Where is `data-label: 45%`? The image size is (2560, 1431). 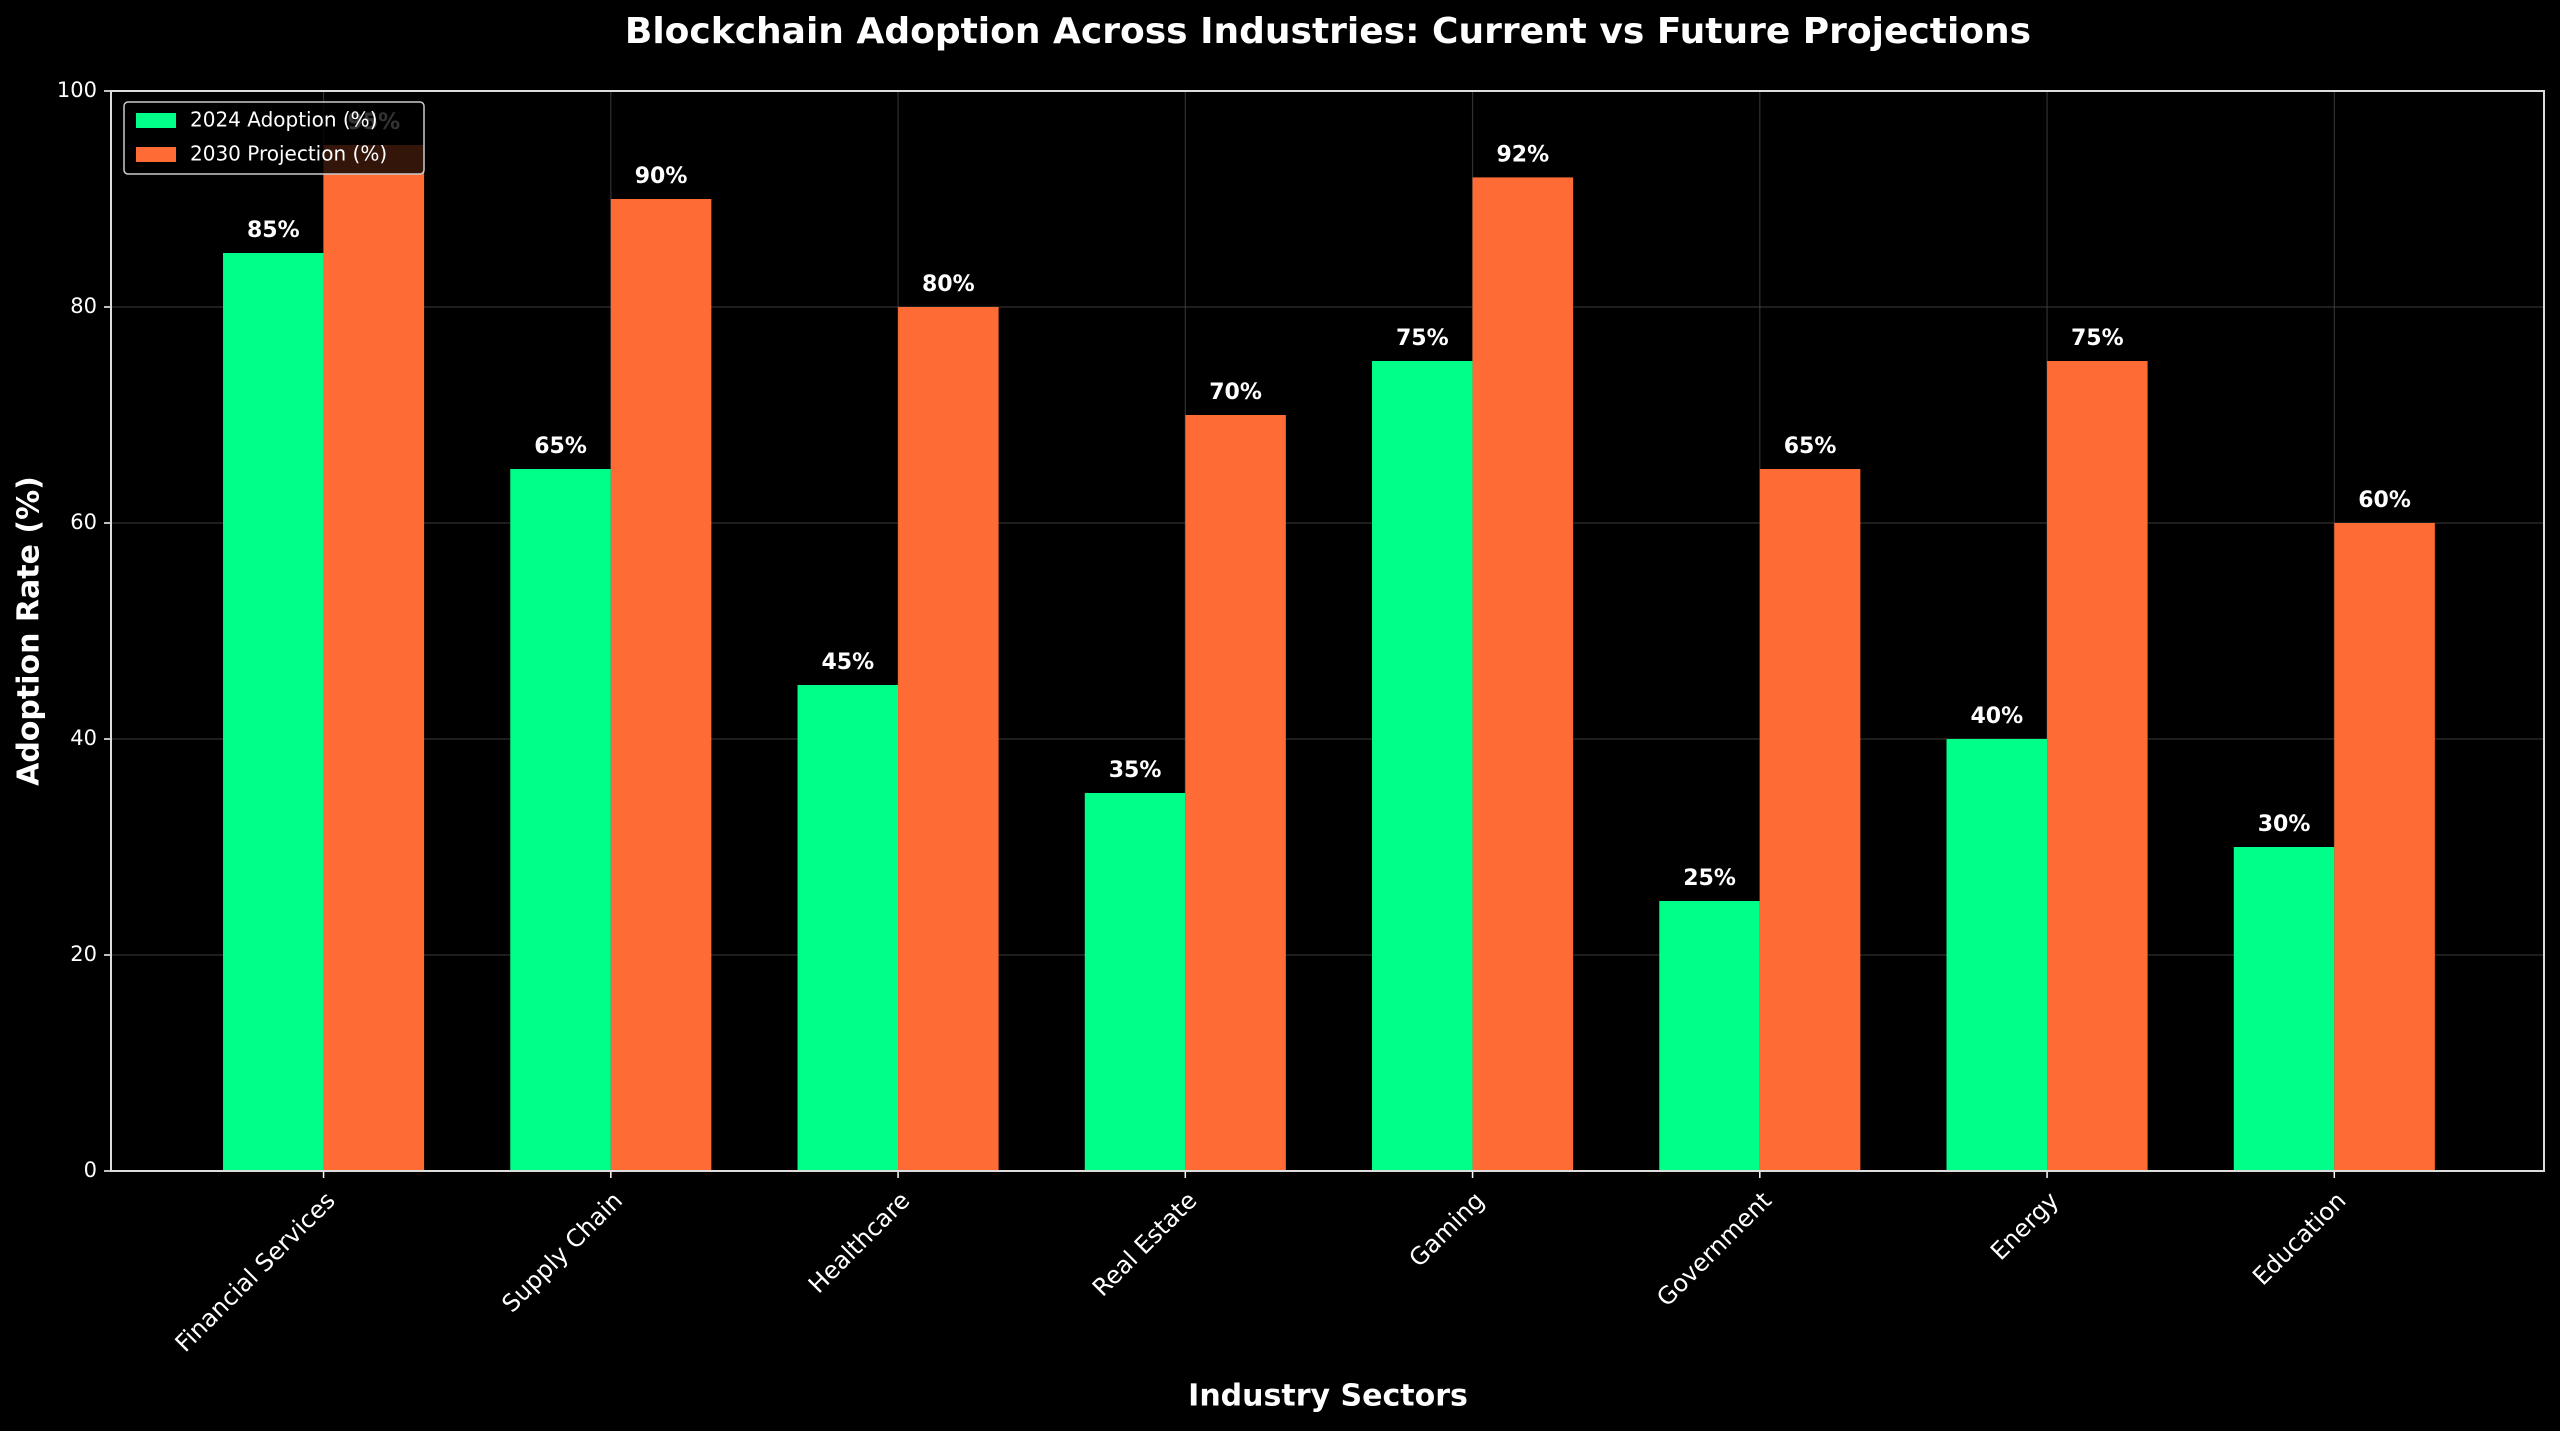
data-label: 45% is located at coordinates (847, 662).